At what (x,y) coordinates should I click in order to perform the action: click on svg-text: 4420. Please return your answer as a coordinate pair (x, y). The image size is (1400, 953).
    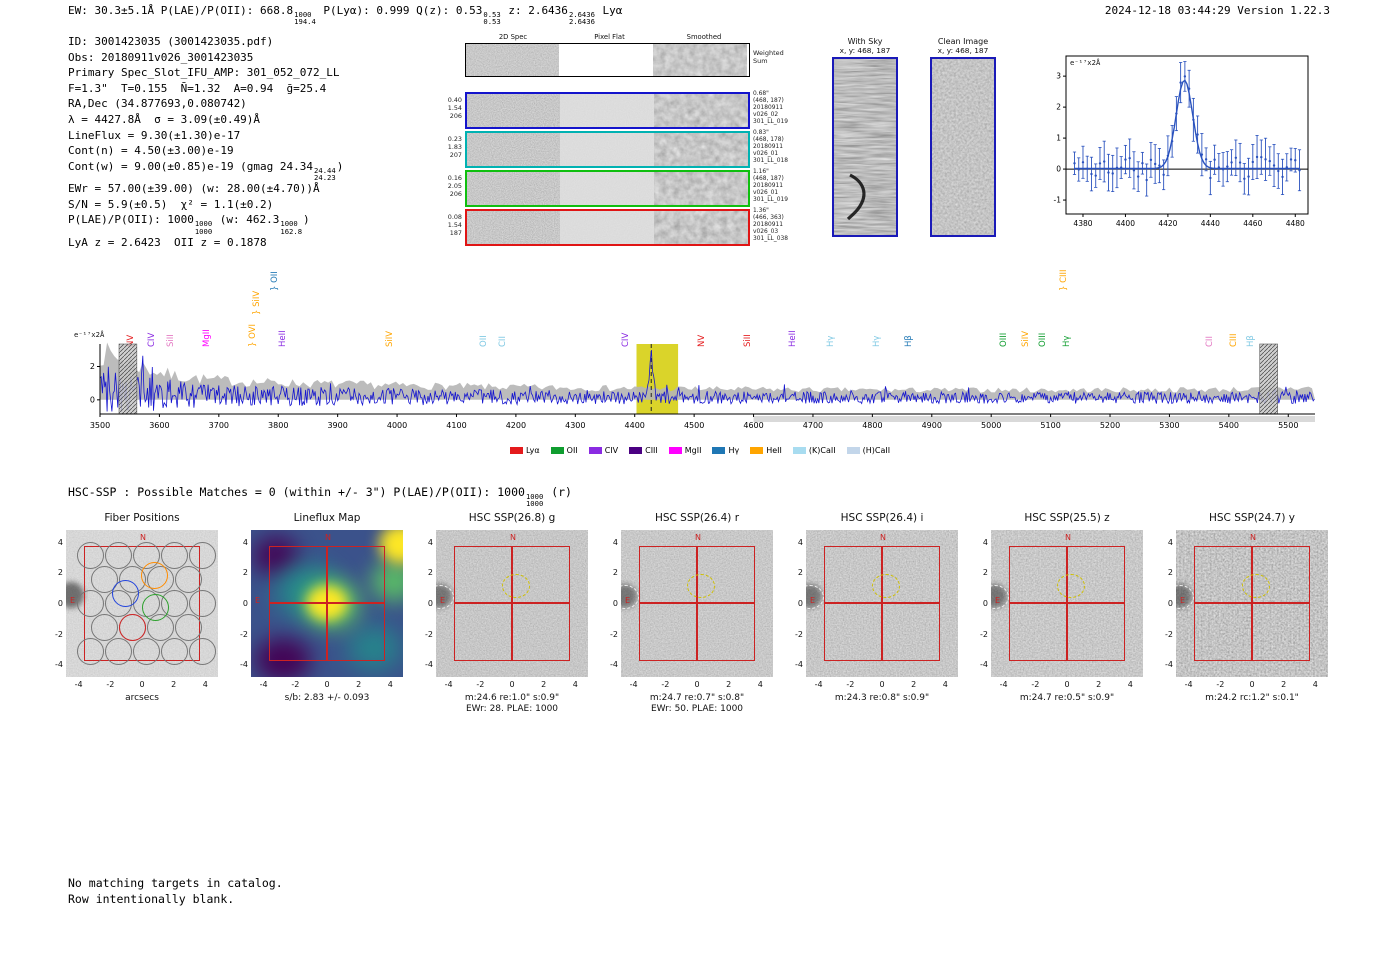
    Looking at the image, I should click on (1167, 223).